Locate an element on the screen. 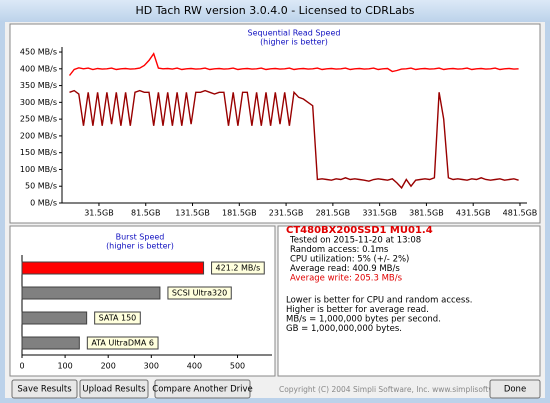  bar-label: SATA 150 is located at coordinates (118, 318).